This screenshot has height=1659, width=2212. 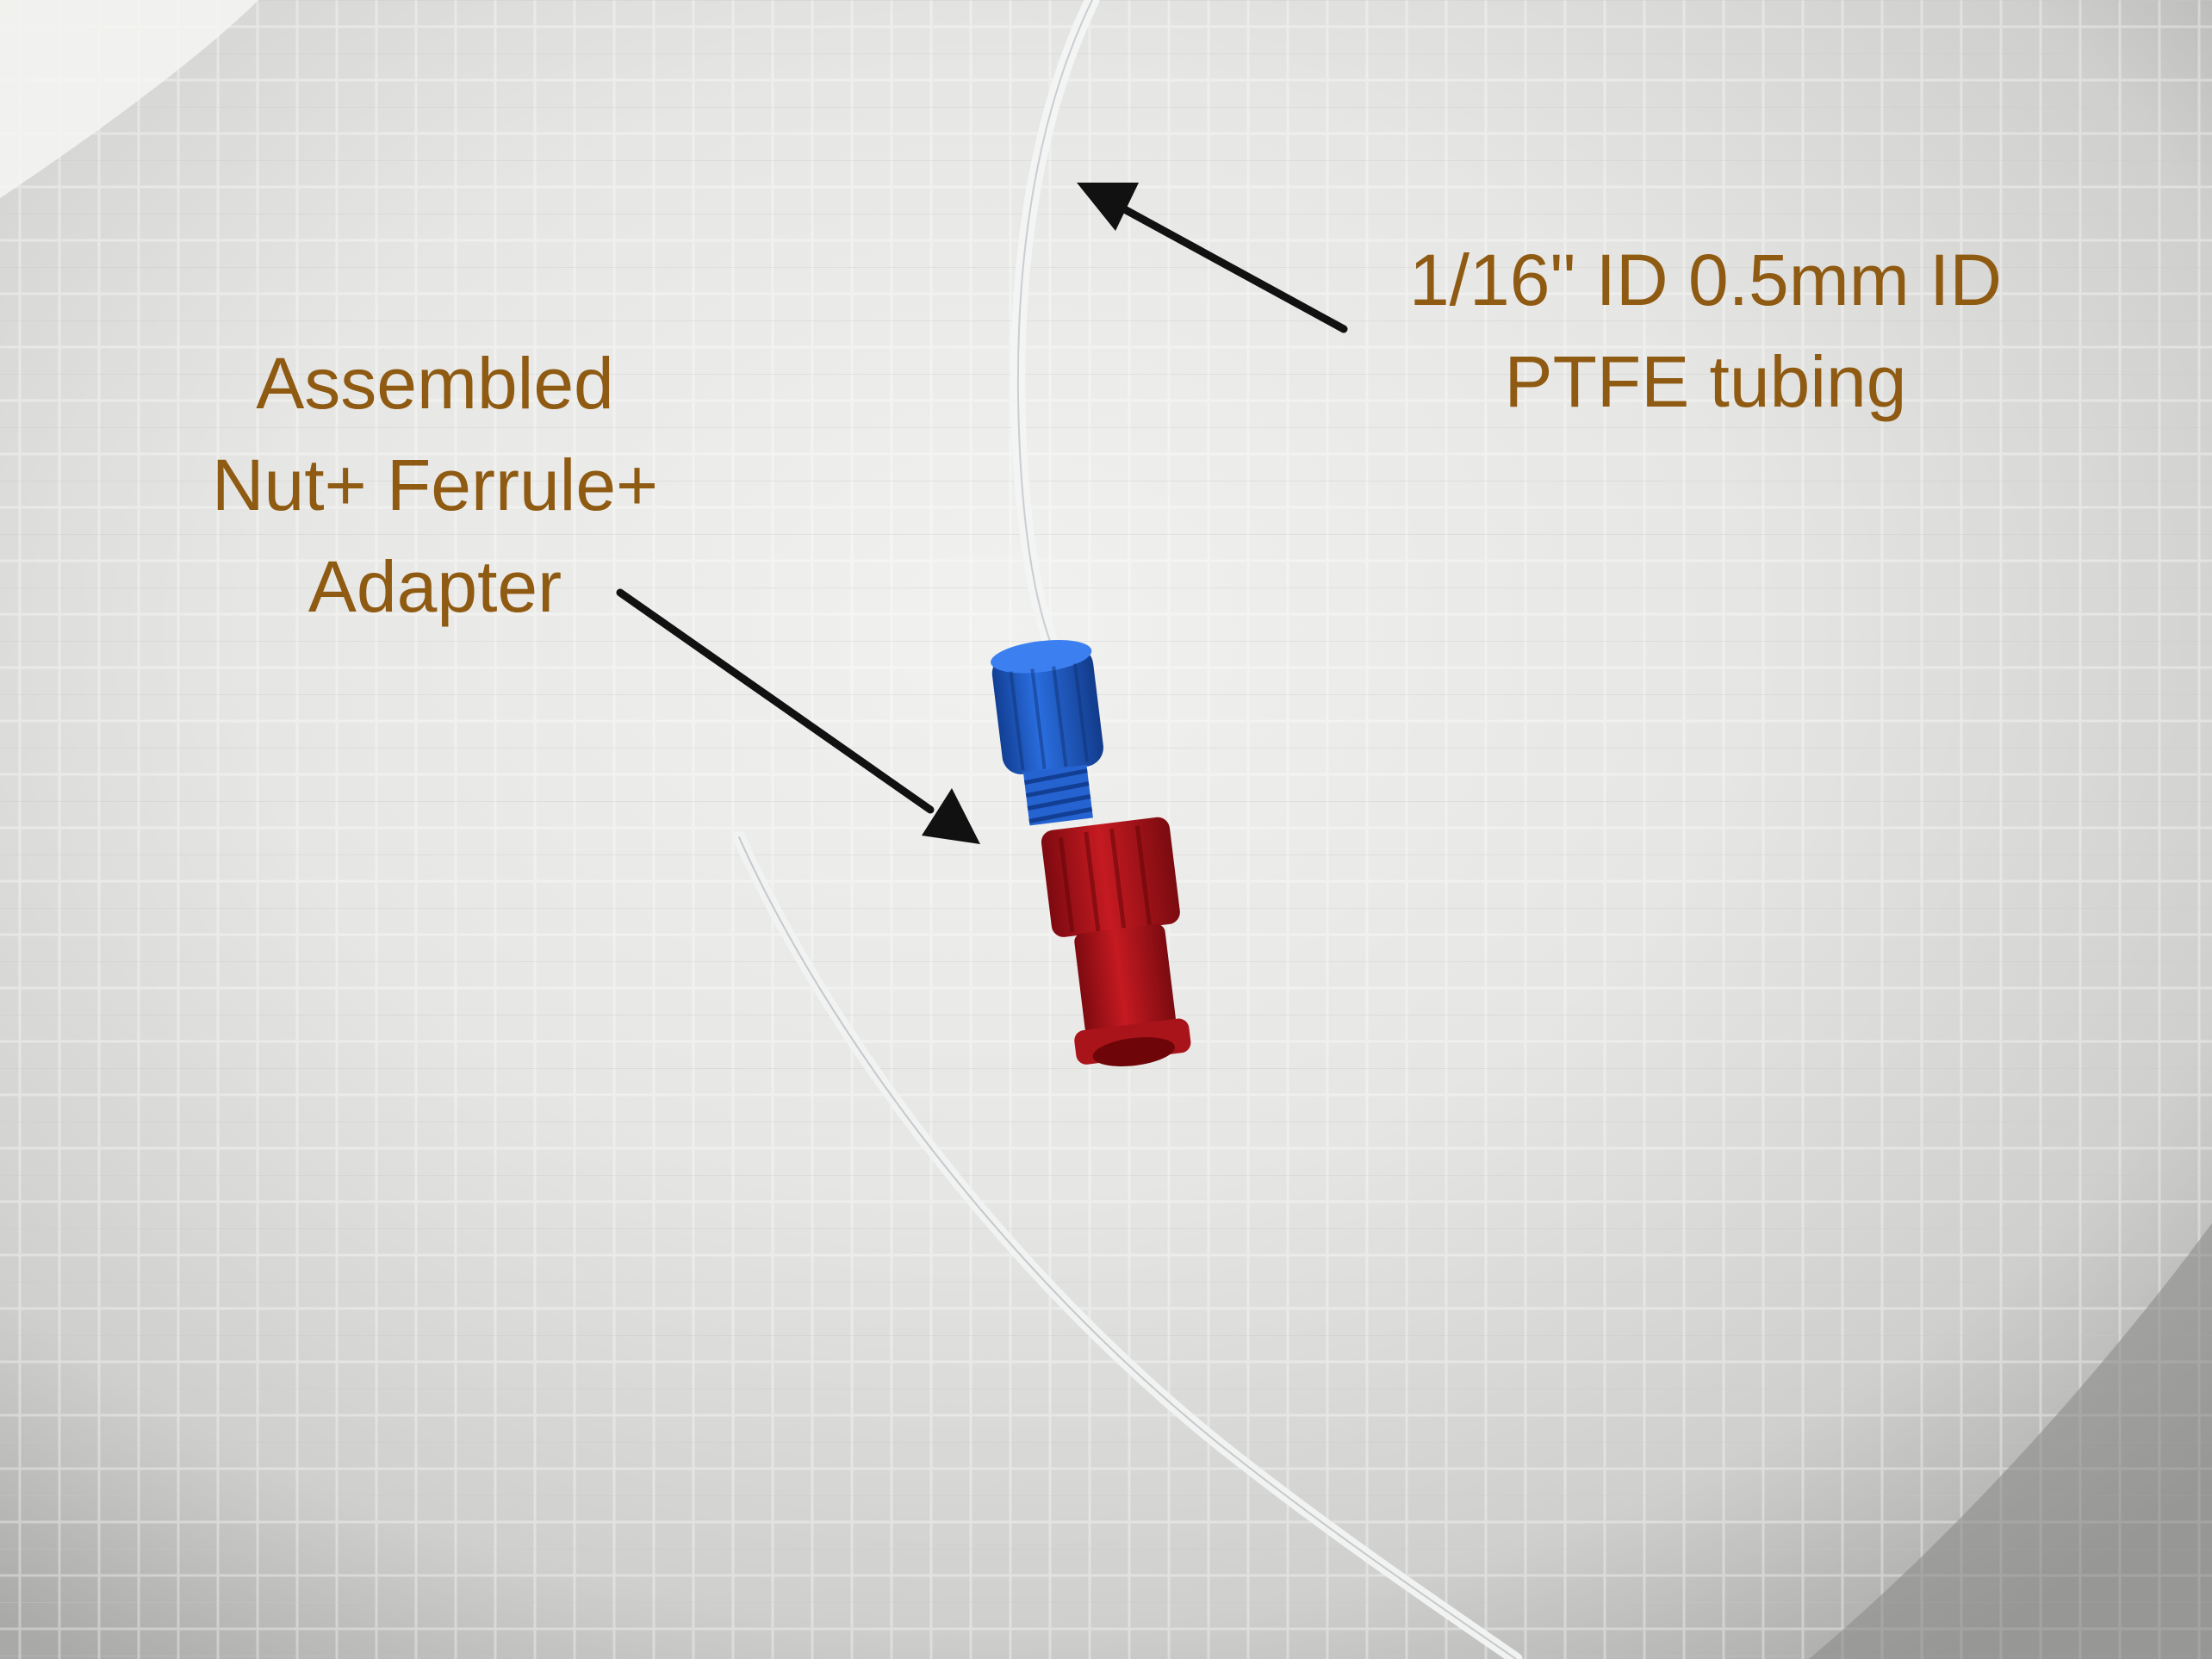 I want to click on assembly-annotation-line3: Adapter, so click(x=435, y=586).